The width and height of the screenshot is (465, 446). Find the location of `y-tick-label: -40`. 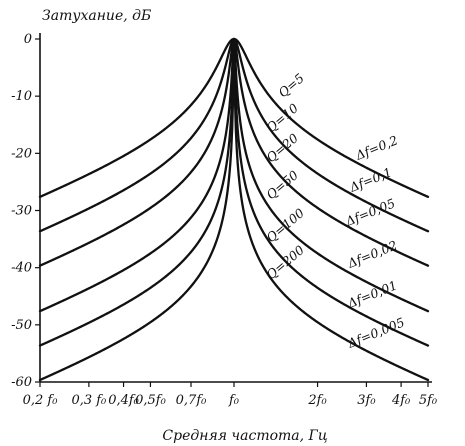

y-tick-label: -40 is located at coordinates (21, 268).